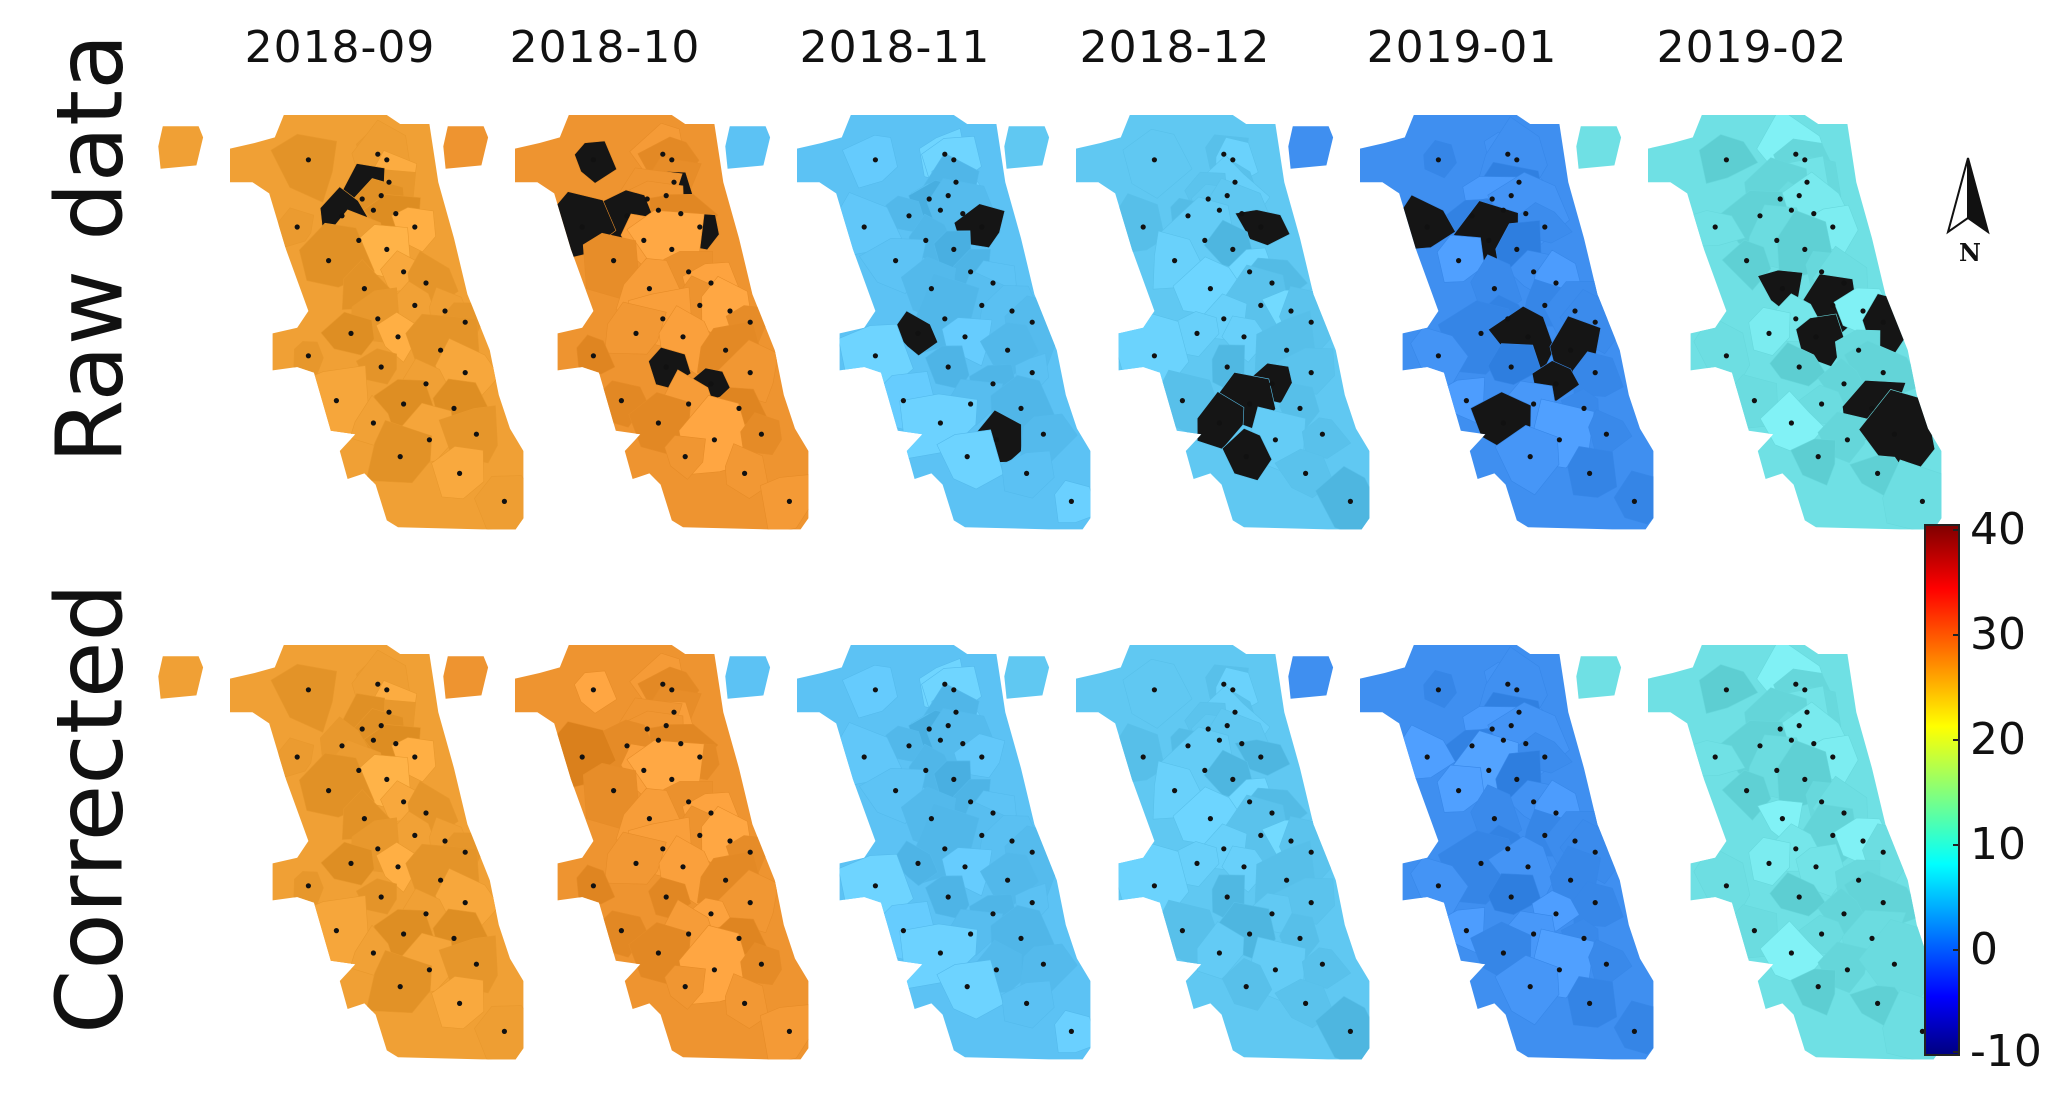 The height and width of the screenshot is (1118, 2052). Describe the element at coordinates (748, 147) in the screenshot. I see `map-island` at that location.